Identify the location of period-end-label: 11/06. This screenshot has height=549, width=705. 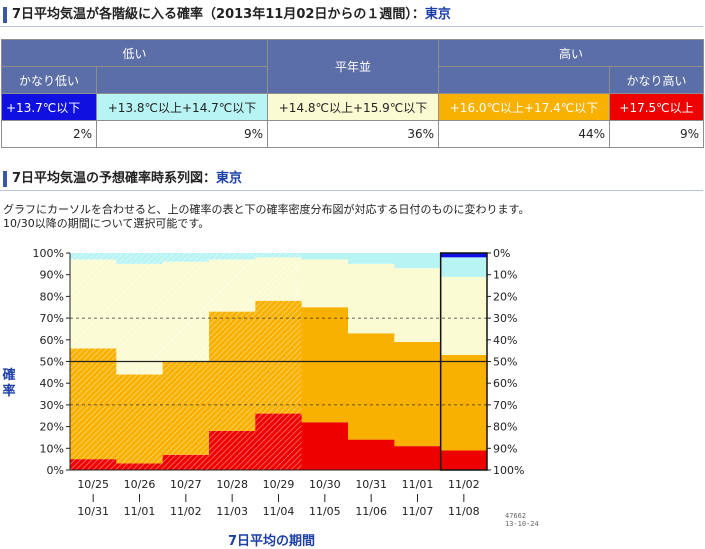
(371, 511).